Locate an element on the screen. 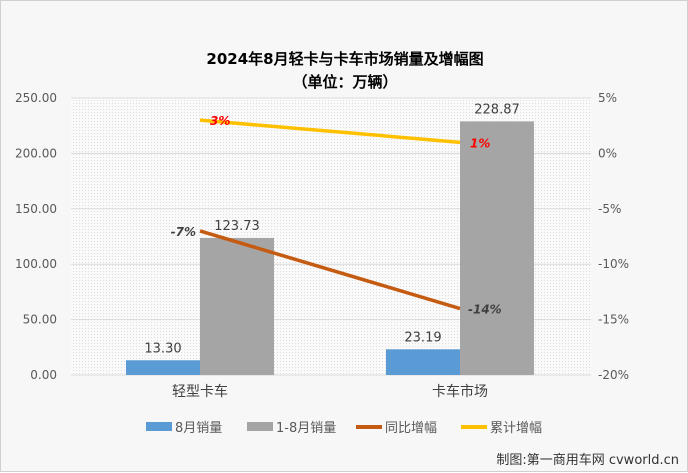  y-left-tick: 50.00 is located at coordinates (40, 320).